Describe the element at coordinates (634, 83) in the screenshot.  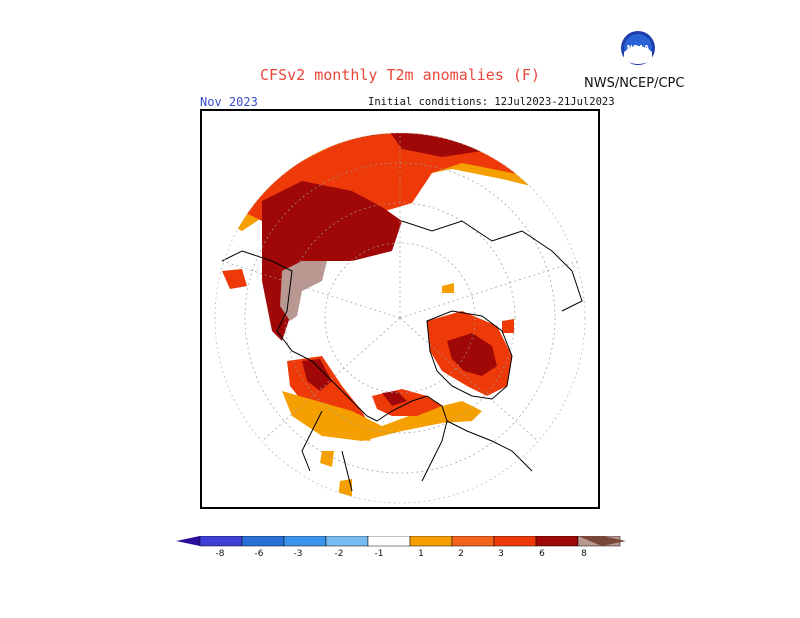
I see `agency-label: NWS/NCEP/CPC` at that location.